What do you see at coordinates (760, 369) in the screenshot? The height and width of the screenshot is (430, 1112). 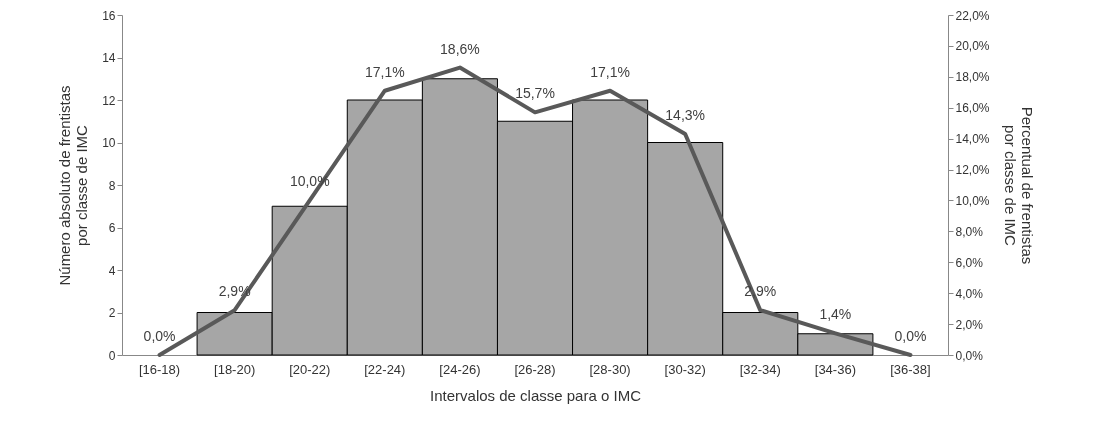 I see `x-tick-label: [32-34)` at bounding box center [760, 369].